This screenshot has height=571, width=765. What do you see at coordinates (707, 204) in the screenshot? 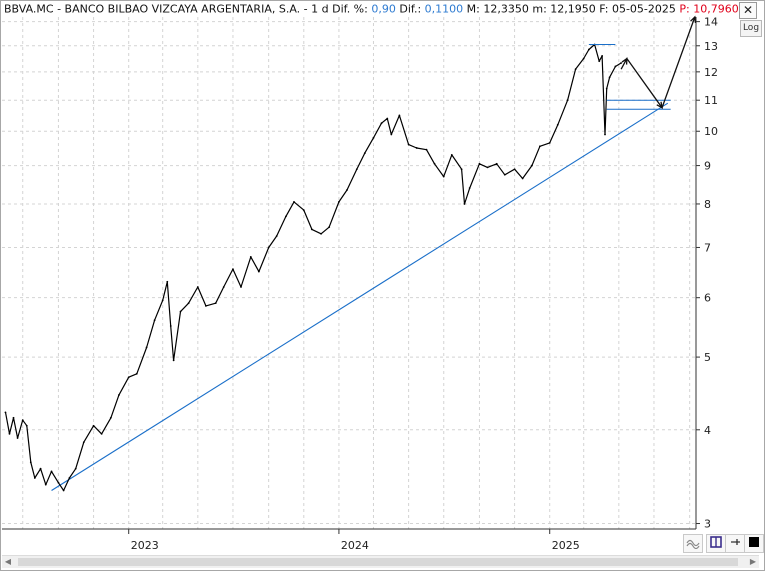
I see `y-tick-label: 8` at bounding box center [707, 204].